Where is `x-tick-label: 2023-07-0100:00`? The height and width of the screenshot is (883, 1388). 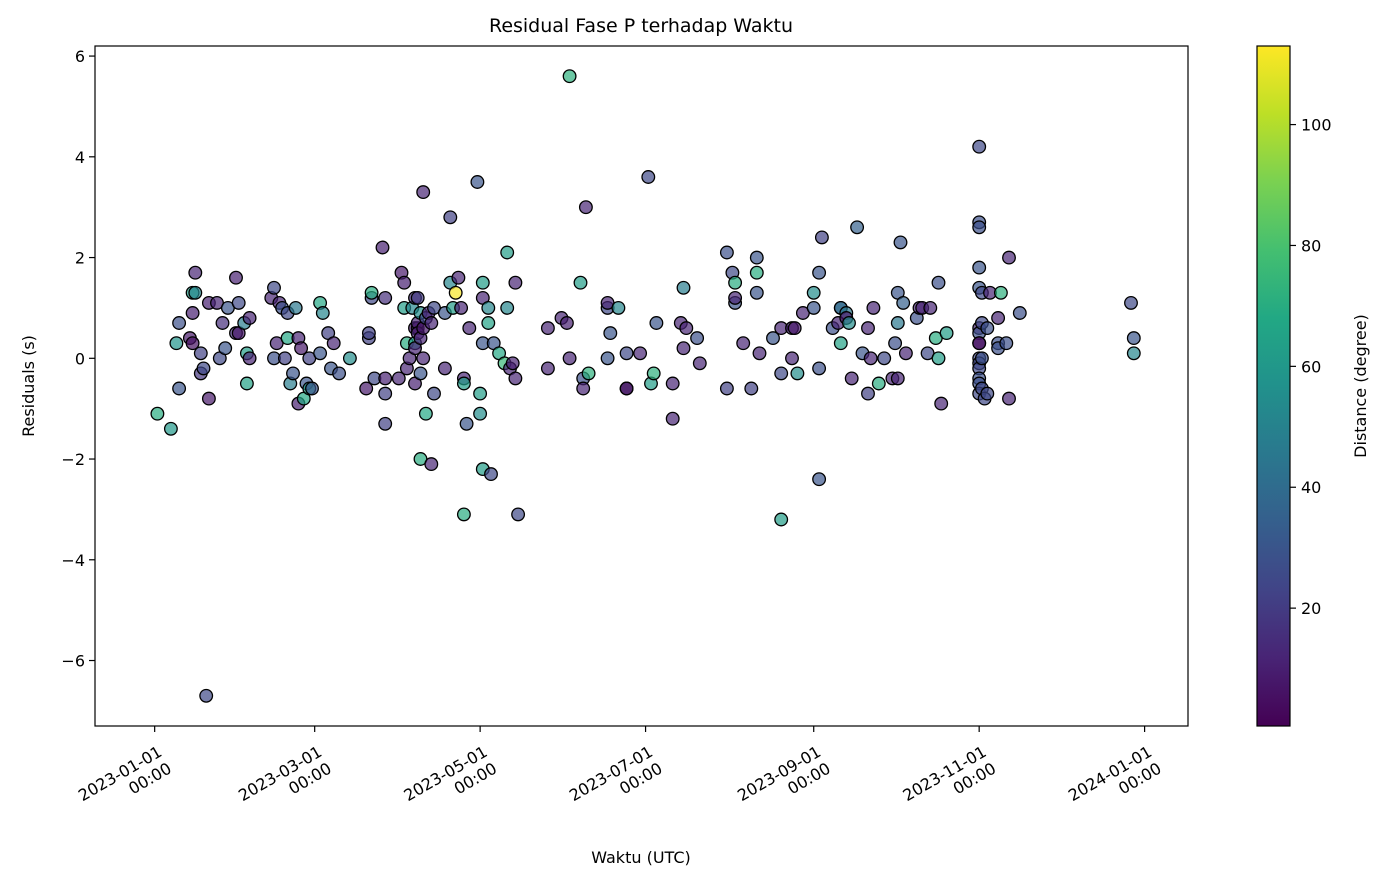 x-tick-label: 2023-07-0100:00 is located at coordinates (616, 782).